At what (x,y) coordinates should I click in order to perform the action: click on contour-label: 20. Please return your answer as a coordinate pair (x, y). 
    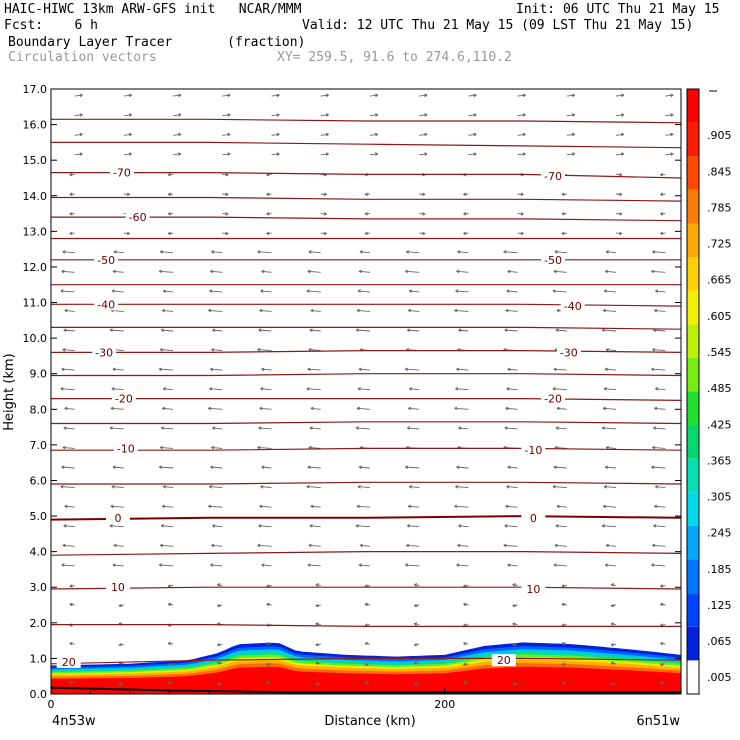
    Looking at the image, I should click on (504, 660).